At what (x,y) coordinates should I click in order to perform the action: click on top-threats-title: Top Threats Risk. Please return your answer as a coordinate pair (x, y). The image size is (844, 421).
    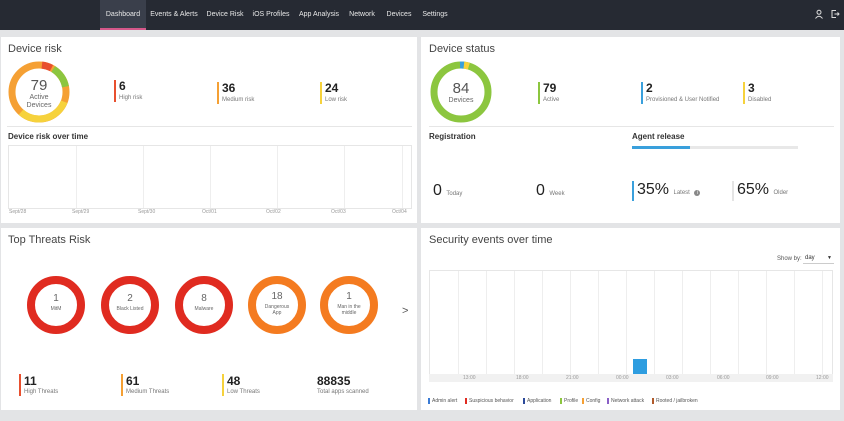
    Looking at the image, I should click on (49, 240).